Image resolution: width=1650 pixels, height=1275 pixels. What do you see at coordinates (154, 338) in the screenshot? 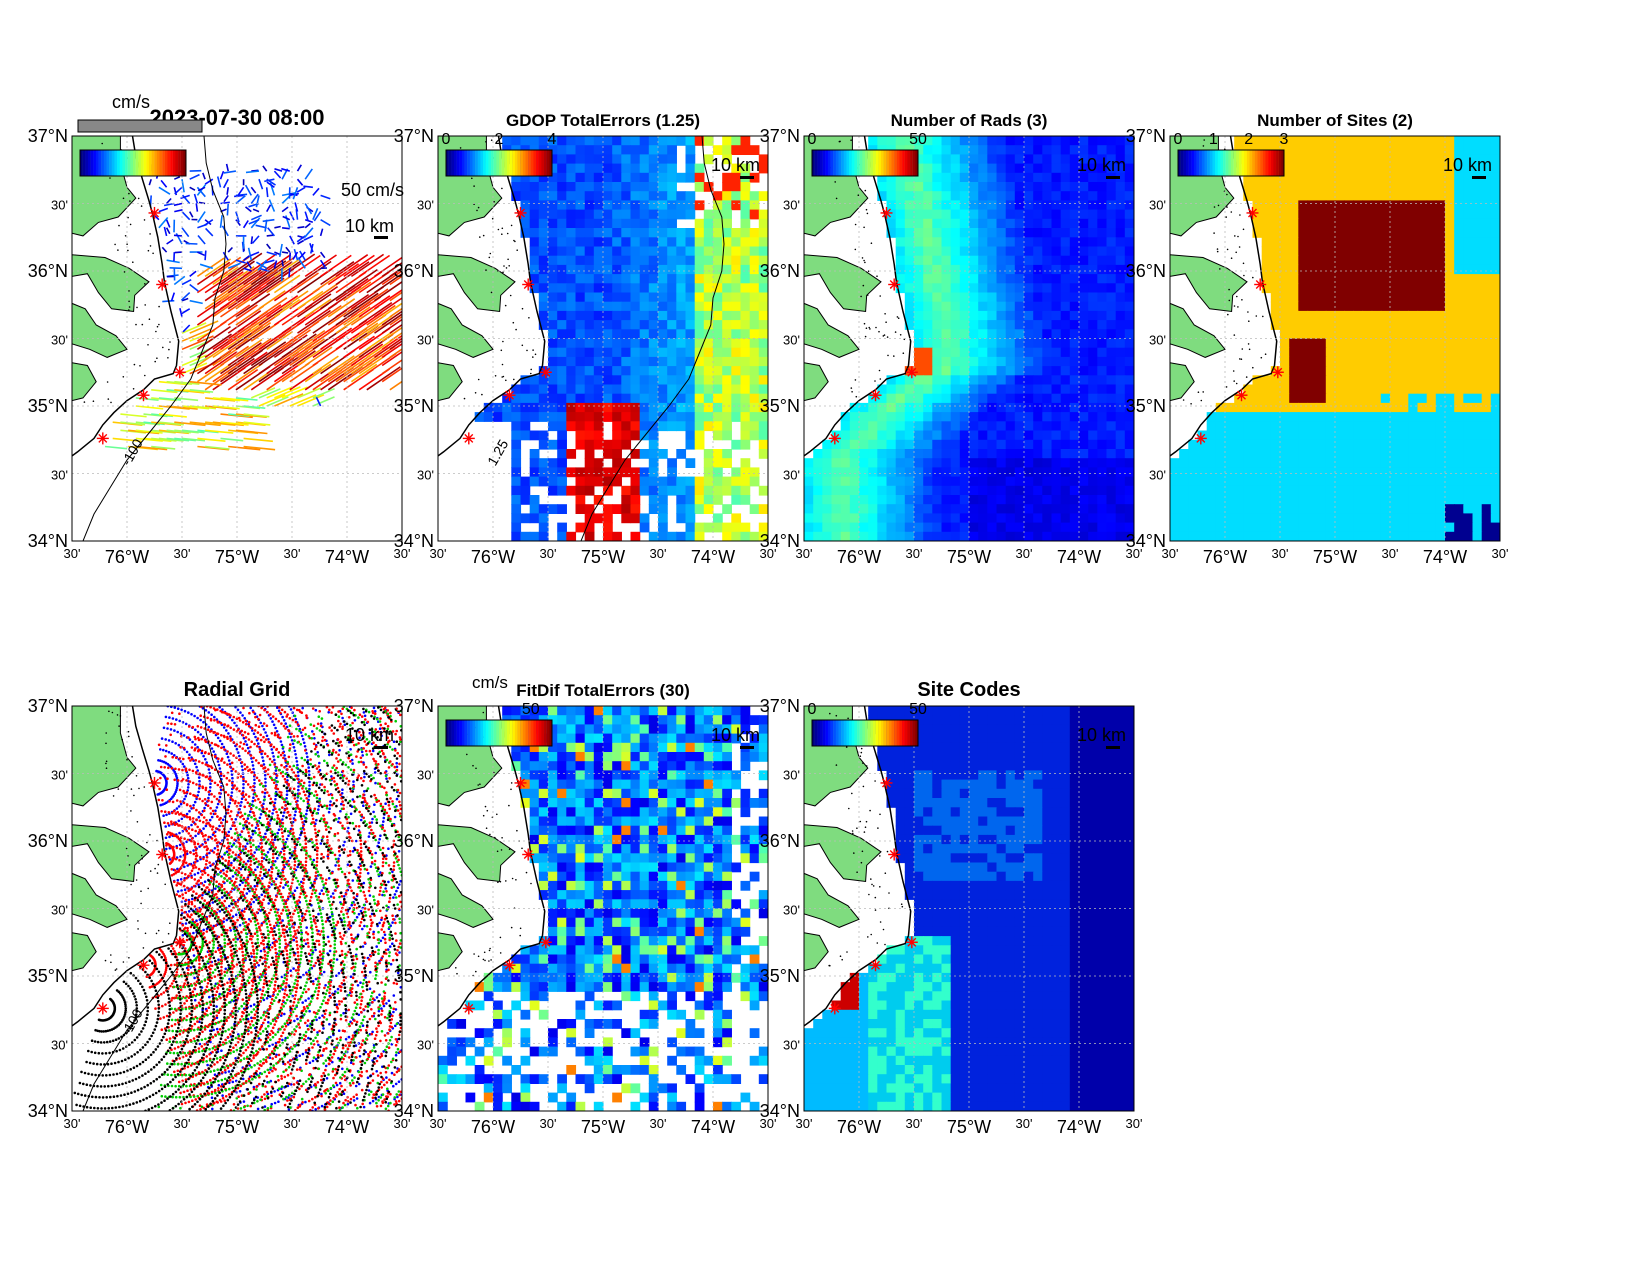
I see `contour-line` at bounding box center [154, 338].